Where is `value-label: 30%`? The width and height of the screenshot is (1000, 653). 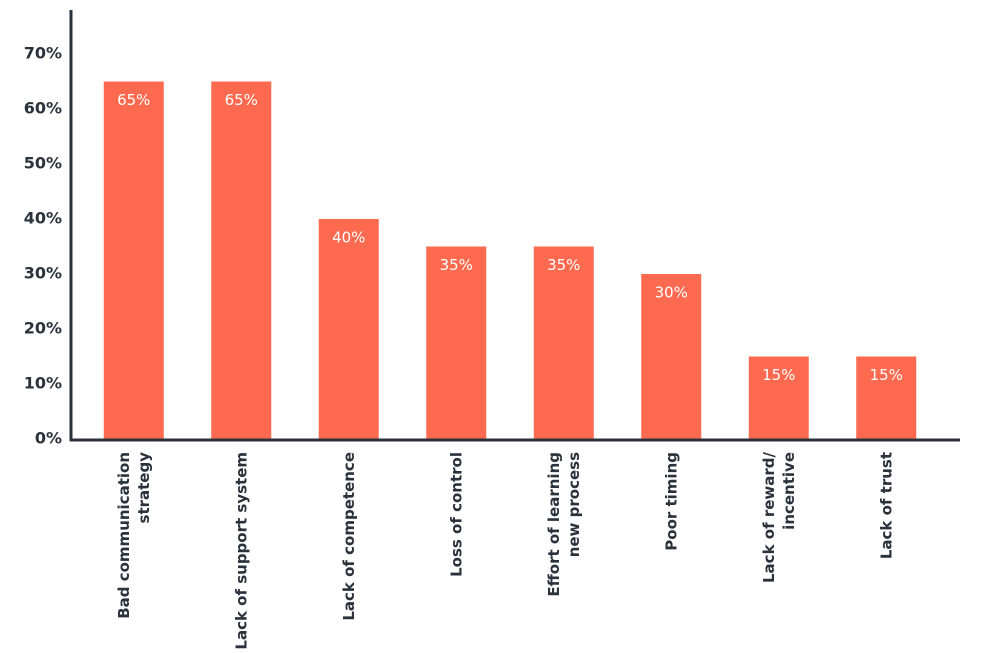
value-label: 30% is located at coordinates (671, 293).